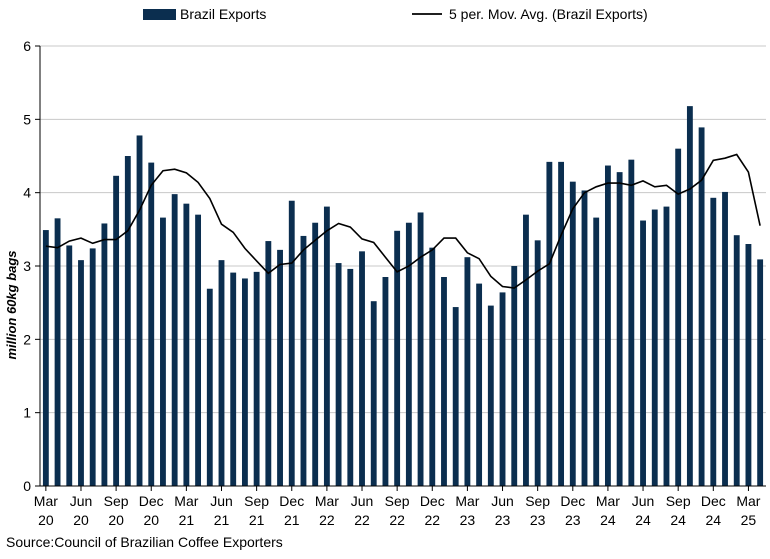 The image size is (770, 559). Describe the element at coordinates (11, 304) in the screenshot. I see `y-axis-label: million 60kg bags` at that location.